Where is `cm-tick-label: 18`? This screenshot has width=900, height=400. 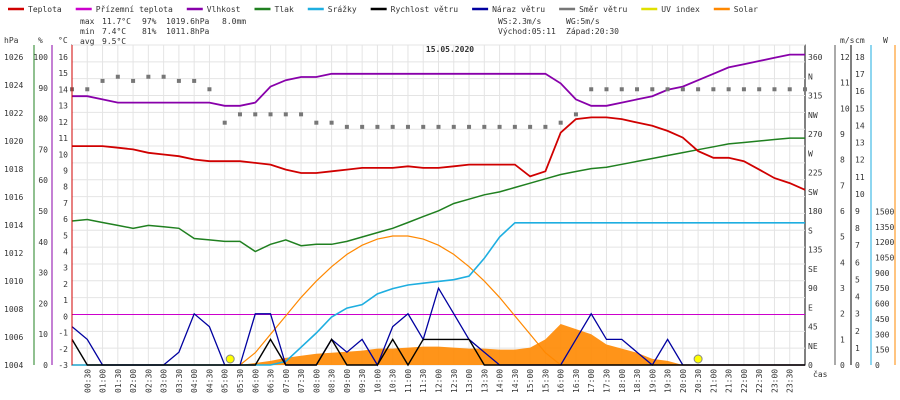 cm-tick-label: 18 is located at coordinates (860, 57).